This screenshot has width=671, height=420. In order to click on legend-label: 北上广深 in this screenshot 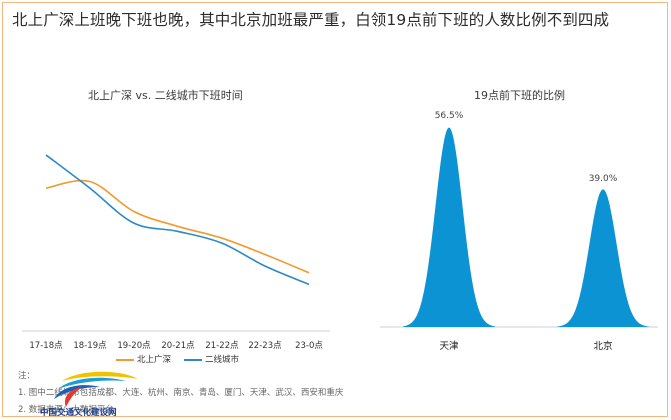, I will do `click(154, 360)`.